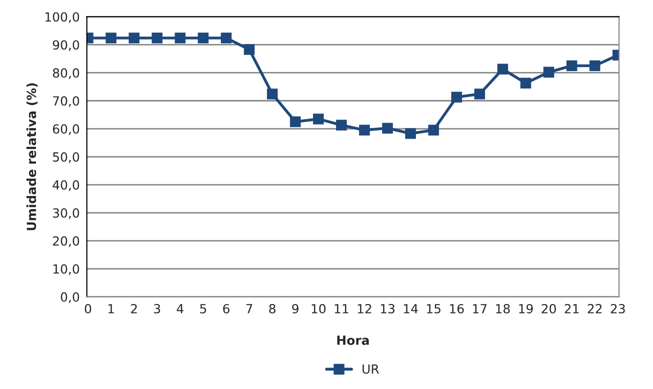 The width and height of the screenshot is (653, 389). Describe the element at coordinates (66, 157) in the screenshot. I see `y-tick-label: 50,0` at that location.